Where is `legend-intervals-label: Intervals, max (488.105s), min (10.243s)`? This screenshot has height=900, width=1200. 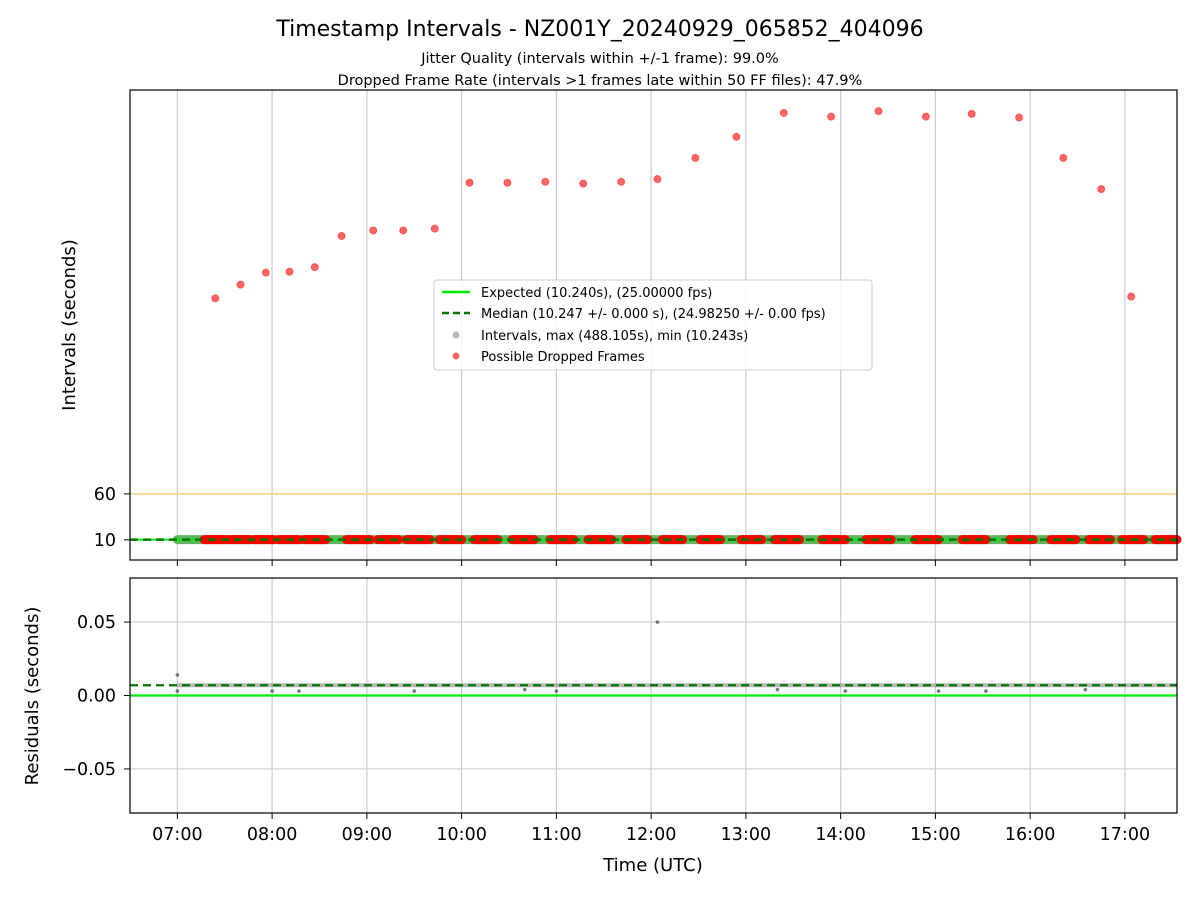
legend-intervals-label: Intervals, max (488.105s), min (10.243s) is located at coordinates (614, 336).